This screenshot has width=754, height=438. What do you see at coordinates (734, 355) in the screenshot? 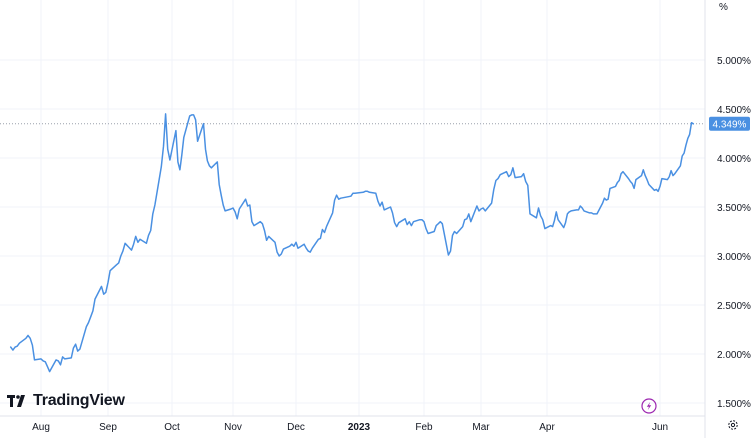
I see `y-tick-label: 2.000%` at bounding box center [734, 355].